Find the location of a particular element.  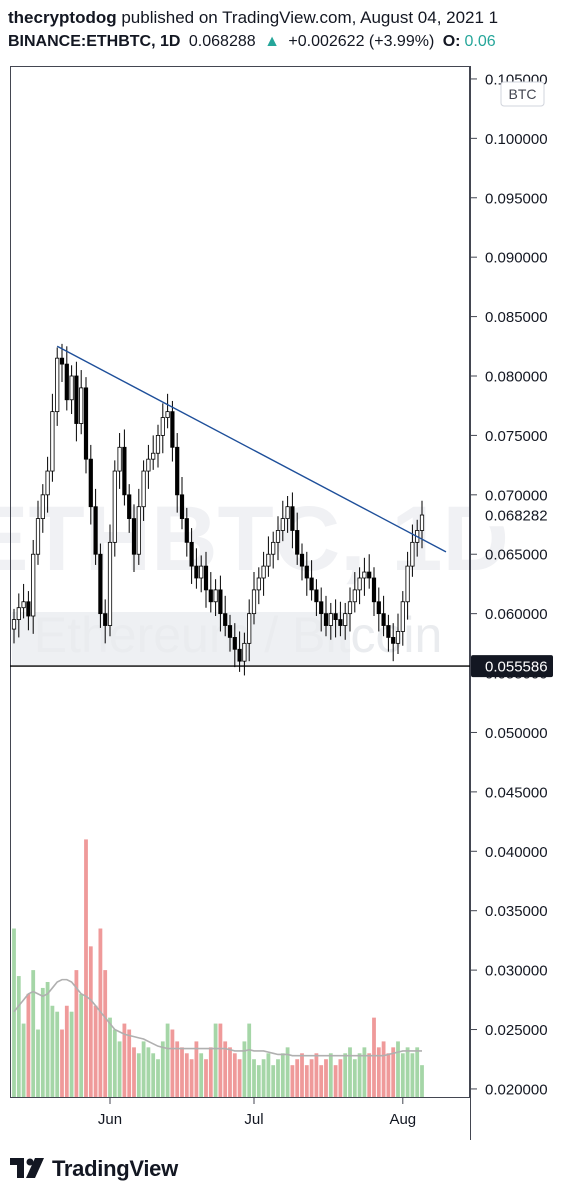

price-tick-label: 0.090000 is located at coordinates (516, 258).